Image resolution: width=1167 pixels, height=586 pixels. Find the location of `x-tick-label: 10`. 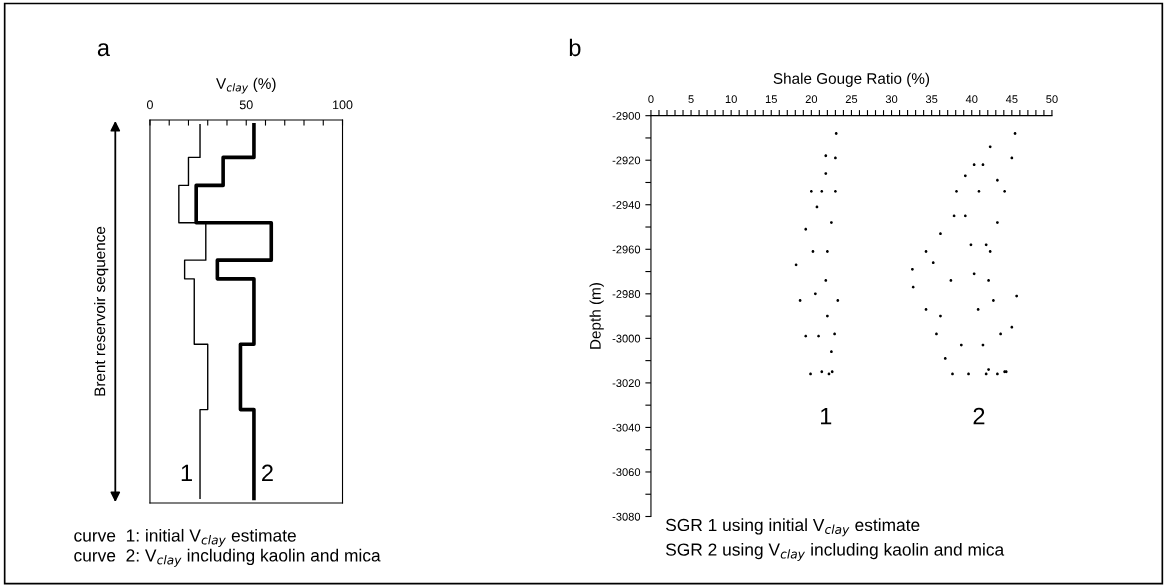

x-tick-label: 10 is located at coordinates (731, 99).